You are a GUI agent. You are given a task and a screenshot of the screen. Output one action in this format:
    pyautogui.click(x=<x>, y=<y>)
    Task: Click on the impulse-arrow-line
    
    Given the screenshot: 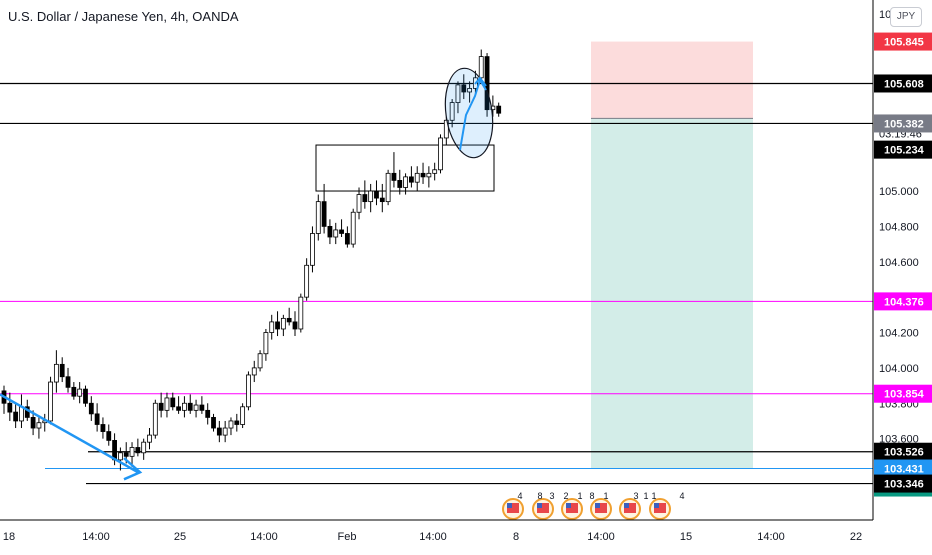 What is the action you would take?
    pyautogui.click(x=473, y=114)
    